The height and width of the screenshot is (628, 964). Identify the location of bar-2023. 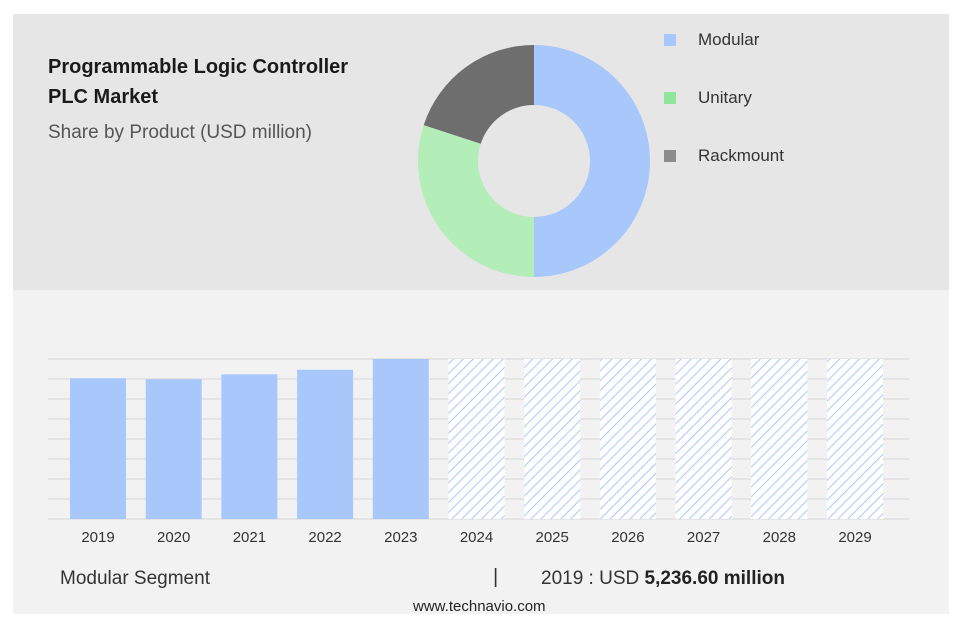
(400, 439).